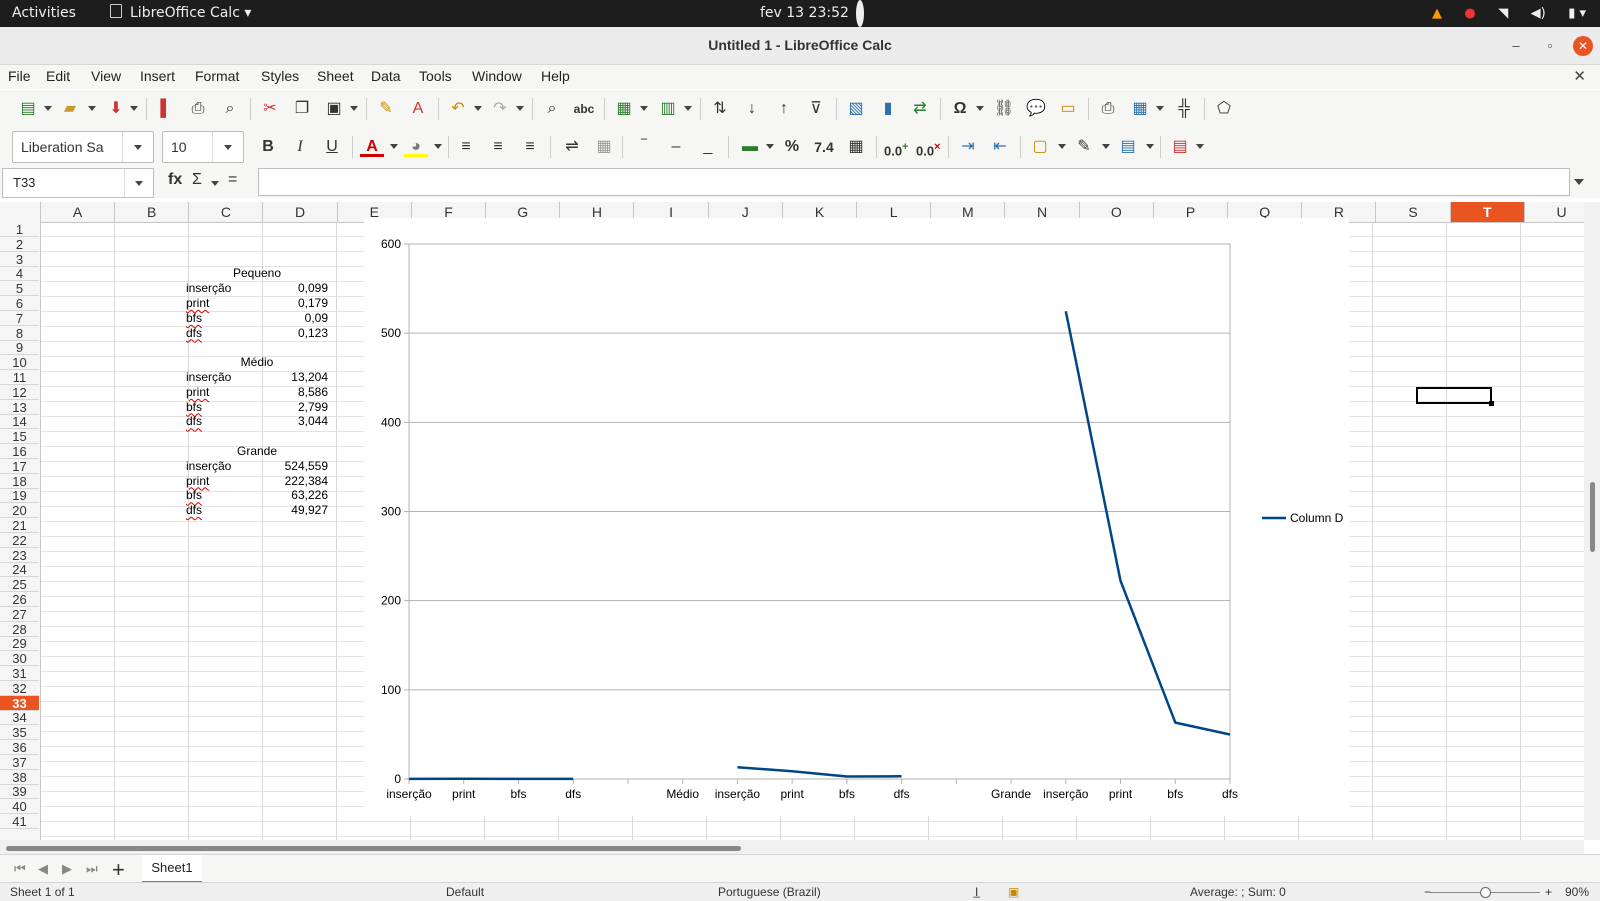 The width and height of the screenshot is (1600, 901). I want to click on battery-icon: ▮ ▾, so click(1577, 13).